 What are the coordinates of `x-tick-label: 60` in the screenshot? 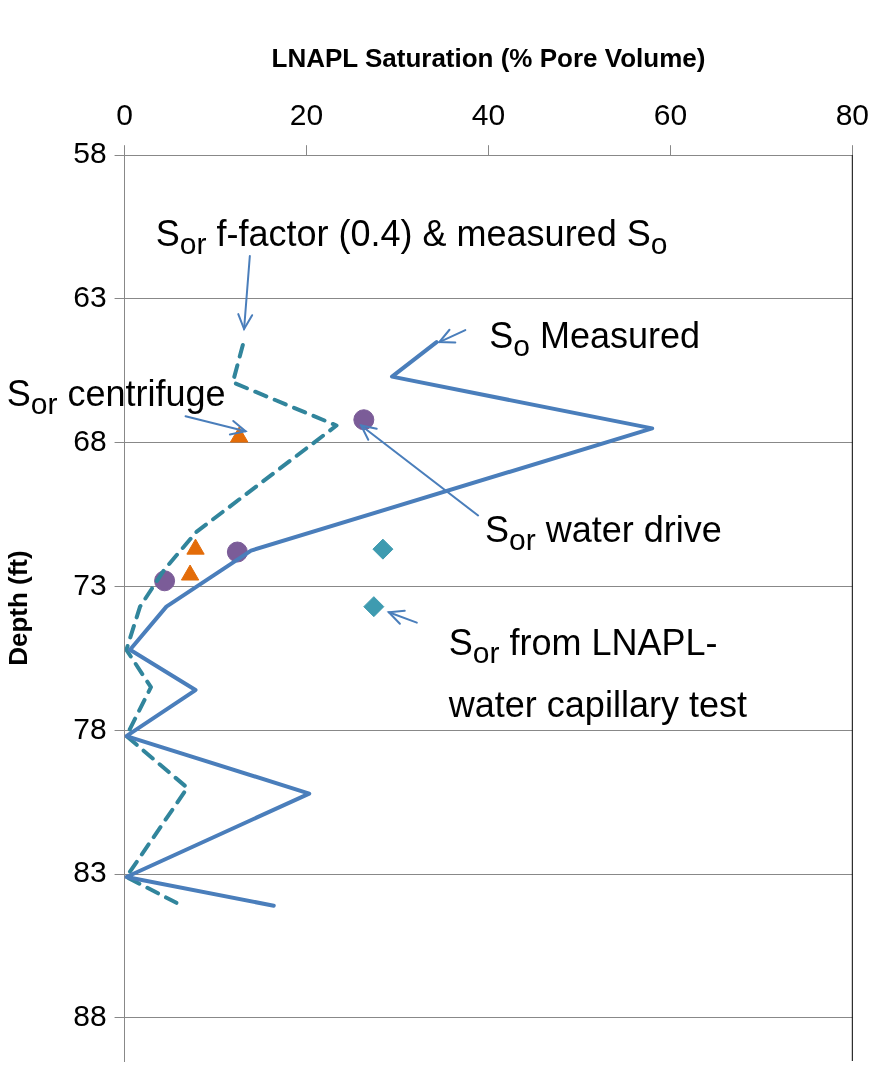 It's located at (670, 115).